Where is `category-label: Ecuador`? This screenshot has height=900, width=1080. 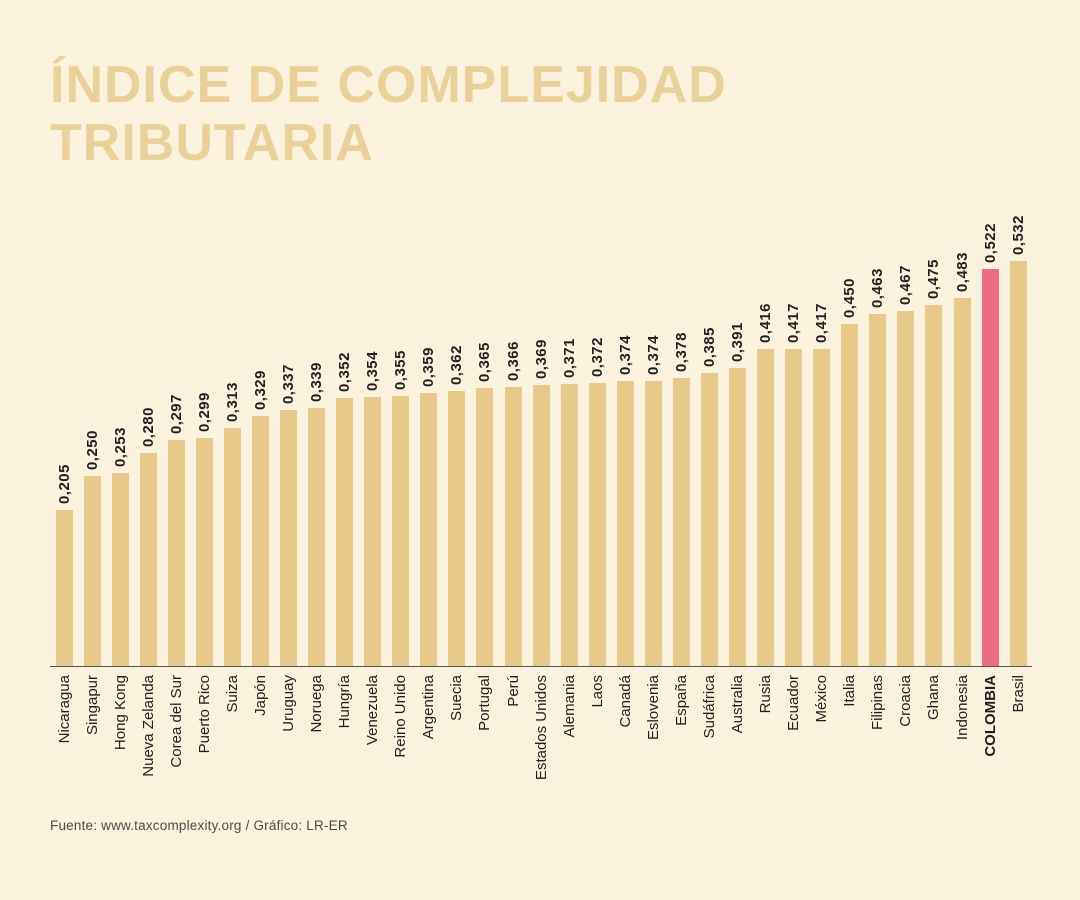 category-label: Ecuador is located at coordinates (794, 703).